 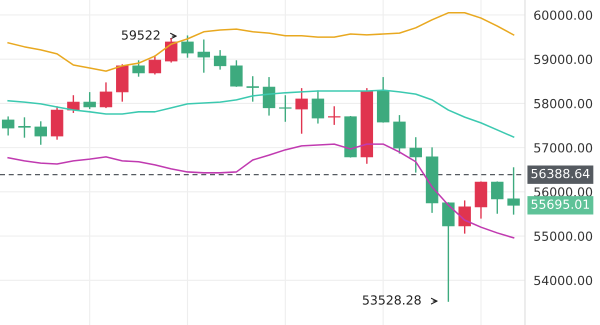 I want to click on text: 55695.01, so click(x=561, y=204).